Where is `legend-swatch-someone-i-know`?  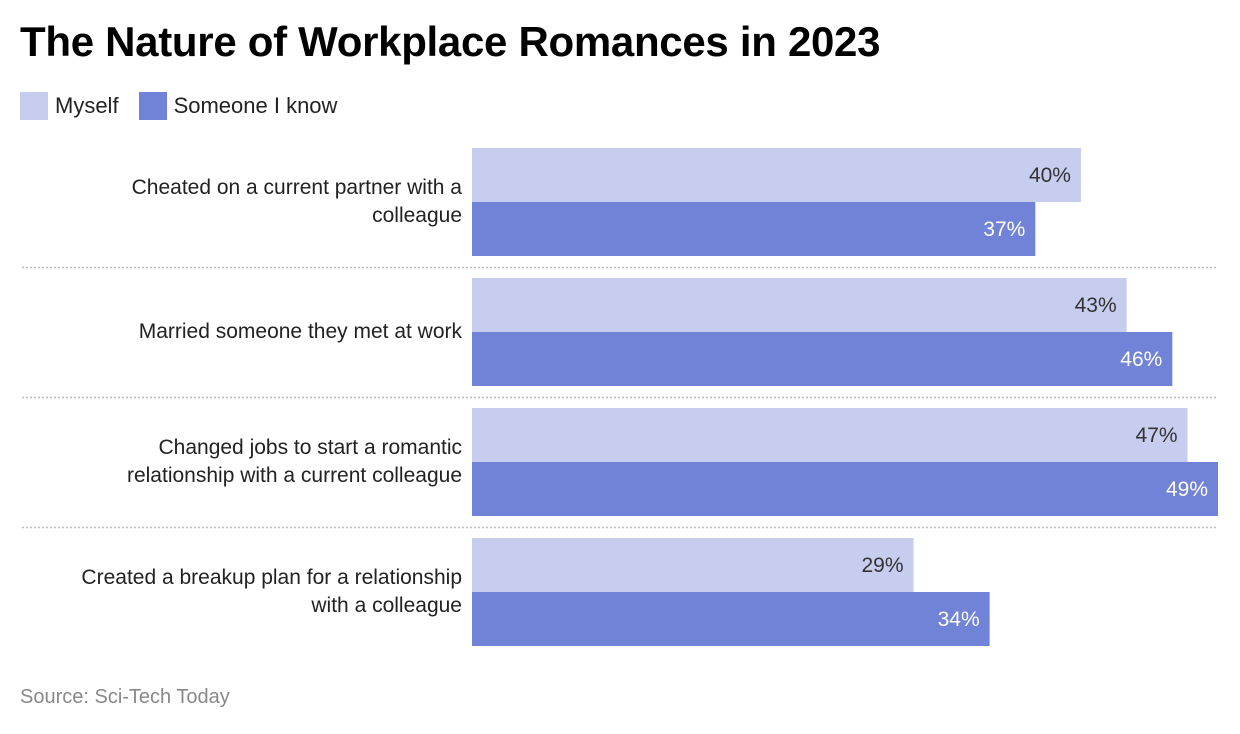
legend-swatch-someone-i-know is located at coordinates (152, 106).